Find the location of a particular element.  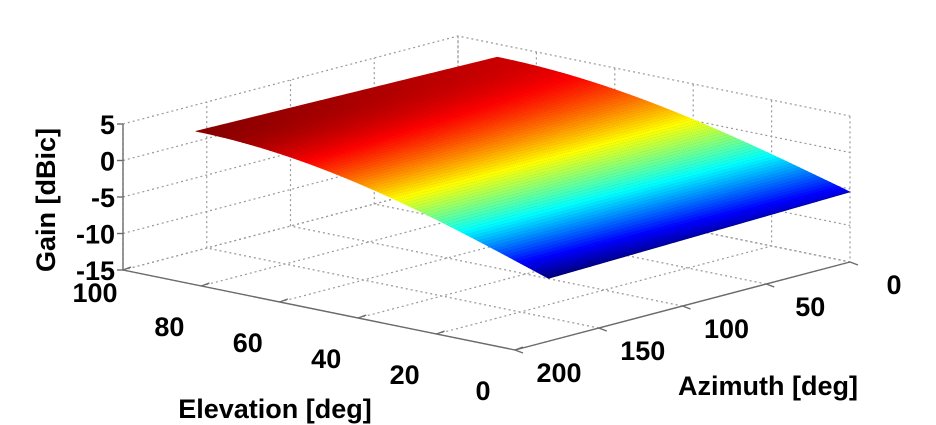

x-tick-label: 0 is located at coordinates (893, 285).